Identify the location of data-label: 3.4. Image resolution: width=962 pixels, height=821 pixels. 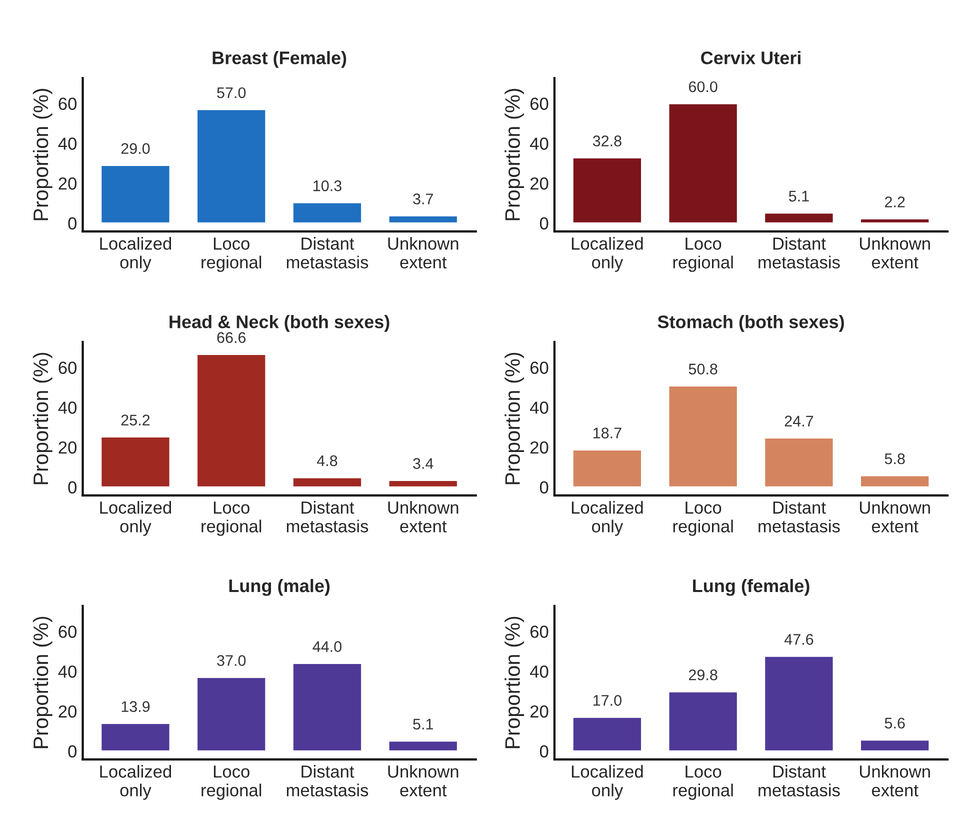
(423, 463).